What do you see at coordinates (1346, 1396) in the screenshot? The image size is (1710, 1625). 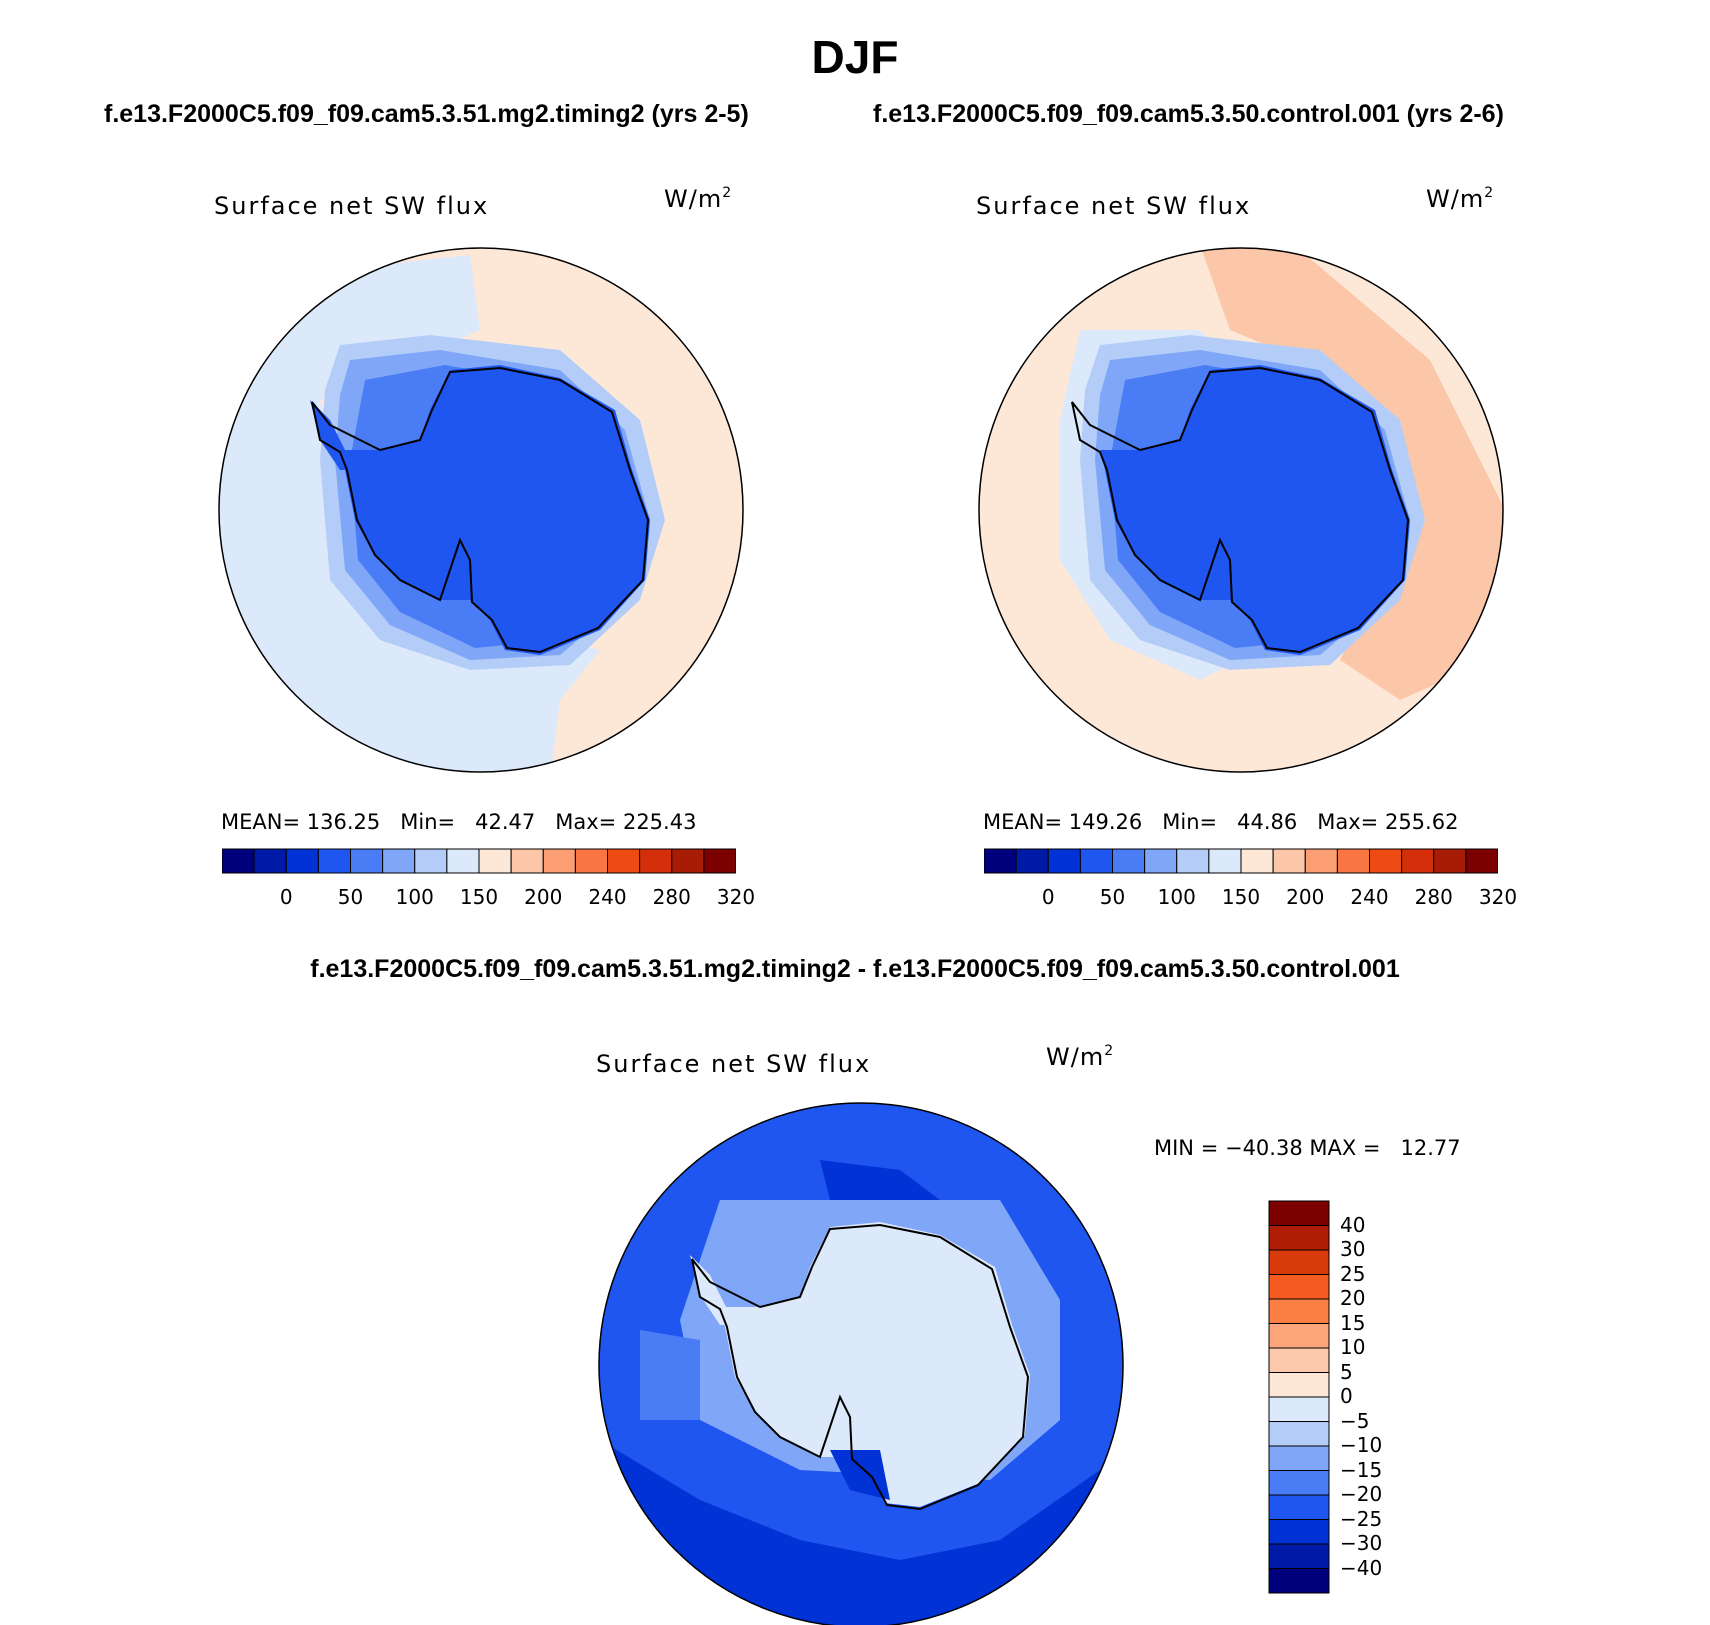 I see `difference-colorbar-tick-label: 0` at bounding box center [1346, 1396].